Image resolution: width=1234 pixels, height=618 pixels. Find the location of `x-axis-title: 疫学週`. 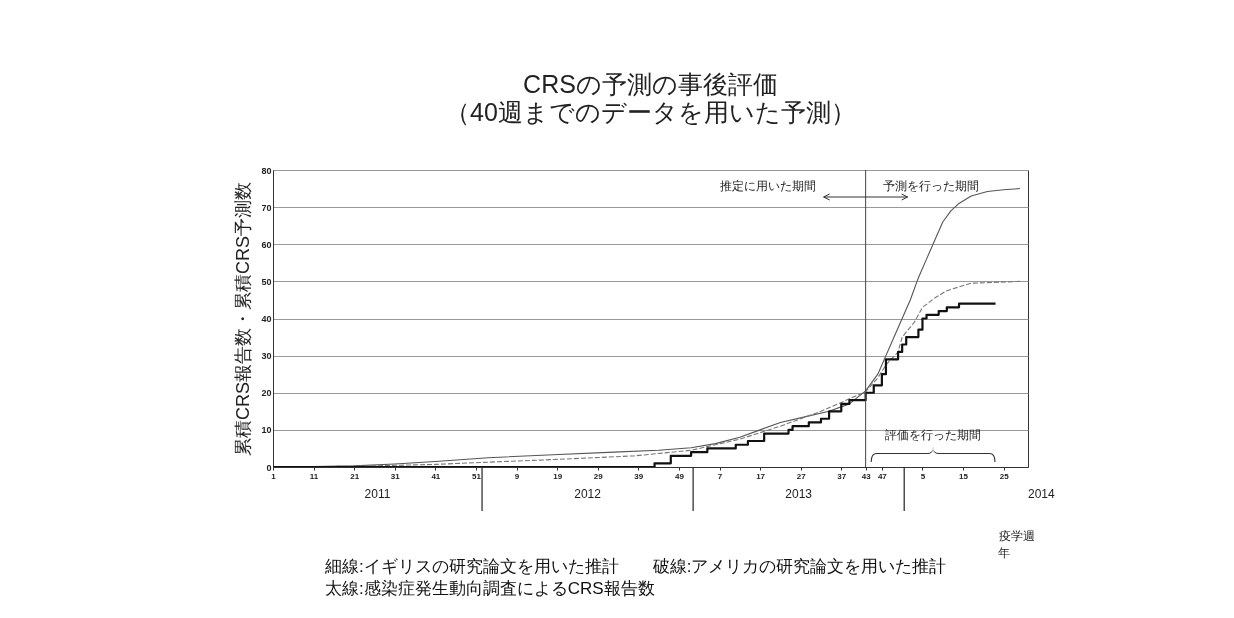

x-axis-title: 疫学週 is located at coordinates (1016, 535).